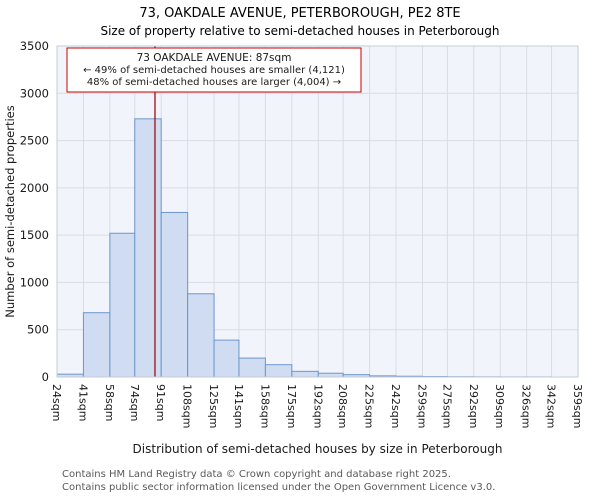  I want to click on x-tick-label: 275sqm, so click(446, 406).